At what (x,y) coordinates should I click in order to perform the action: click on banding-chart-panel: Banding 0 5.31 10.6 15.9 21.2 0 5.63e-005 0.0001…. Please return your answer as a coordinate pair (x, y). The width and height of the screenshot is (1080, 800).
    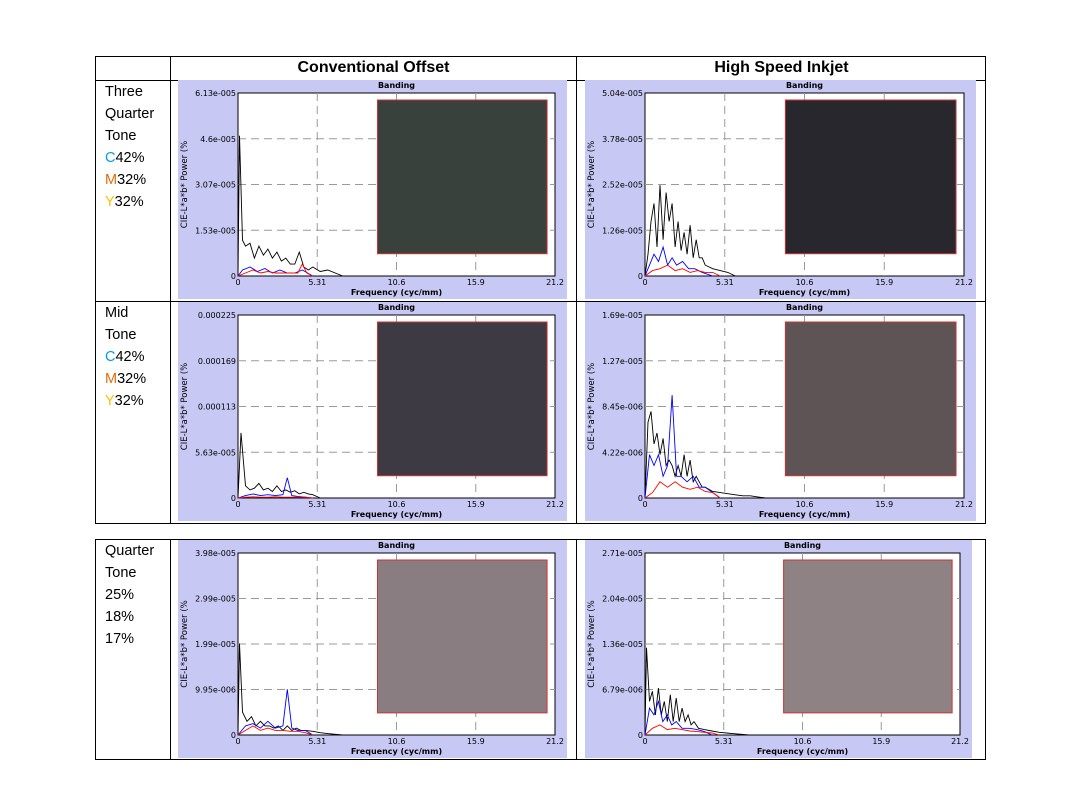
    Looking at the image, I should click on (372, 411).